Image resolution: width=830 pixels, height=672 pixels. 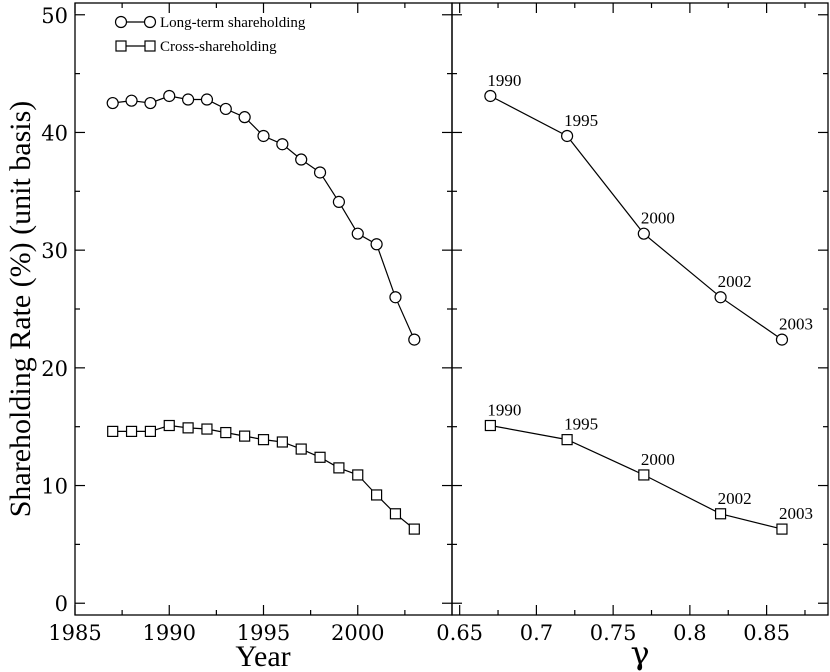 What do you see at coordinates (262, 656) in the screenshot?
I see `x-axis-label-year: Year` at bounding box center [262, 656].